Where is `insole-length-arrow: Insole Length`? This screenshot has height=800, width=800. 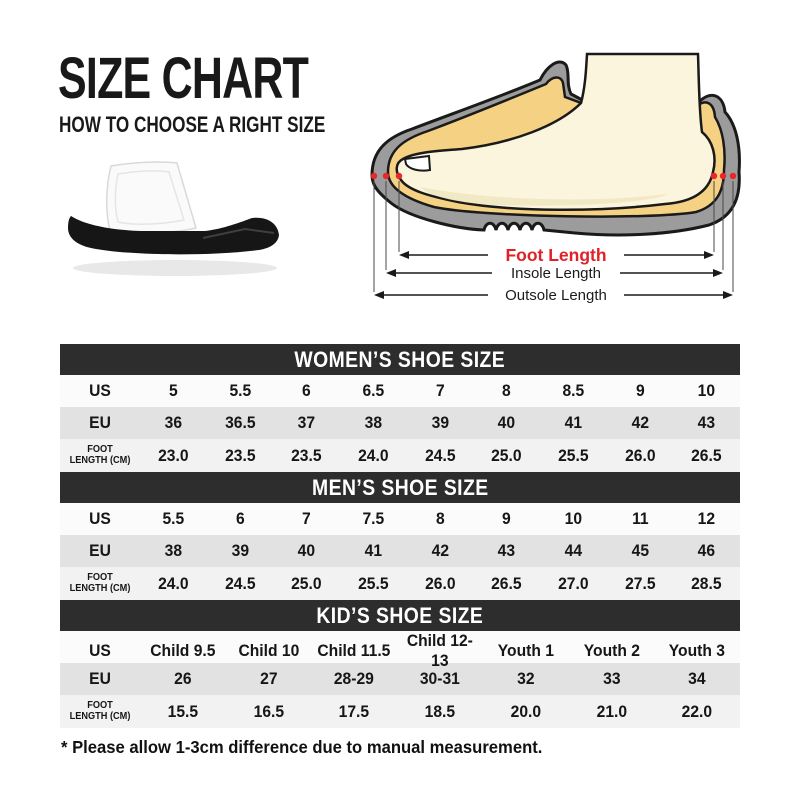 insole-length-arrow: Insole Length is located at coordinates (554, 273).